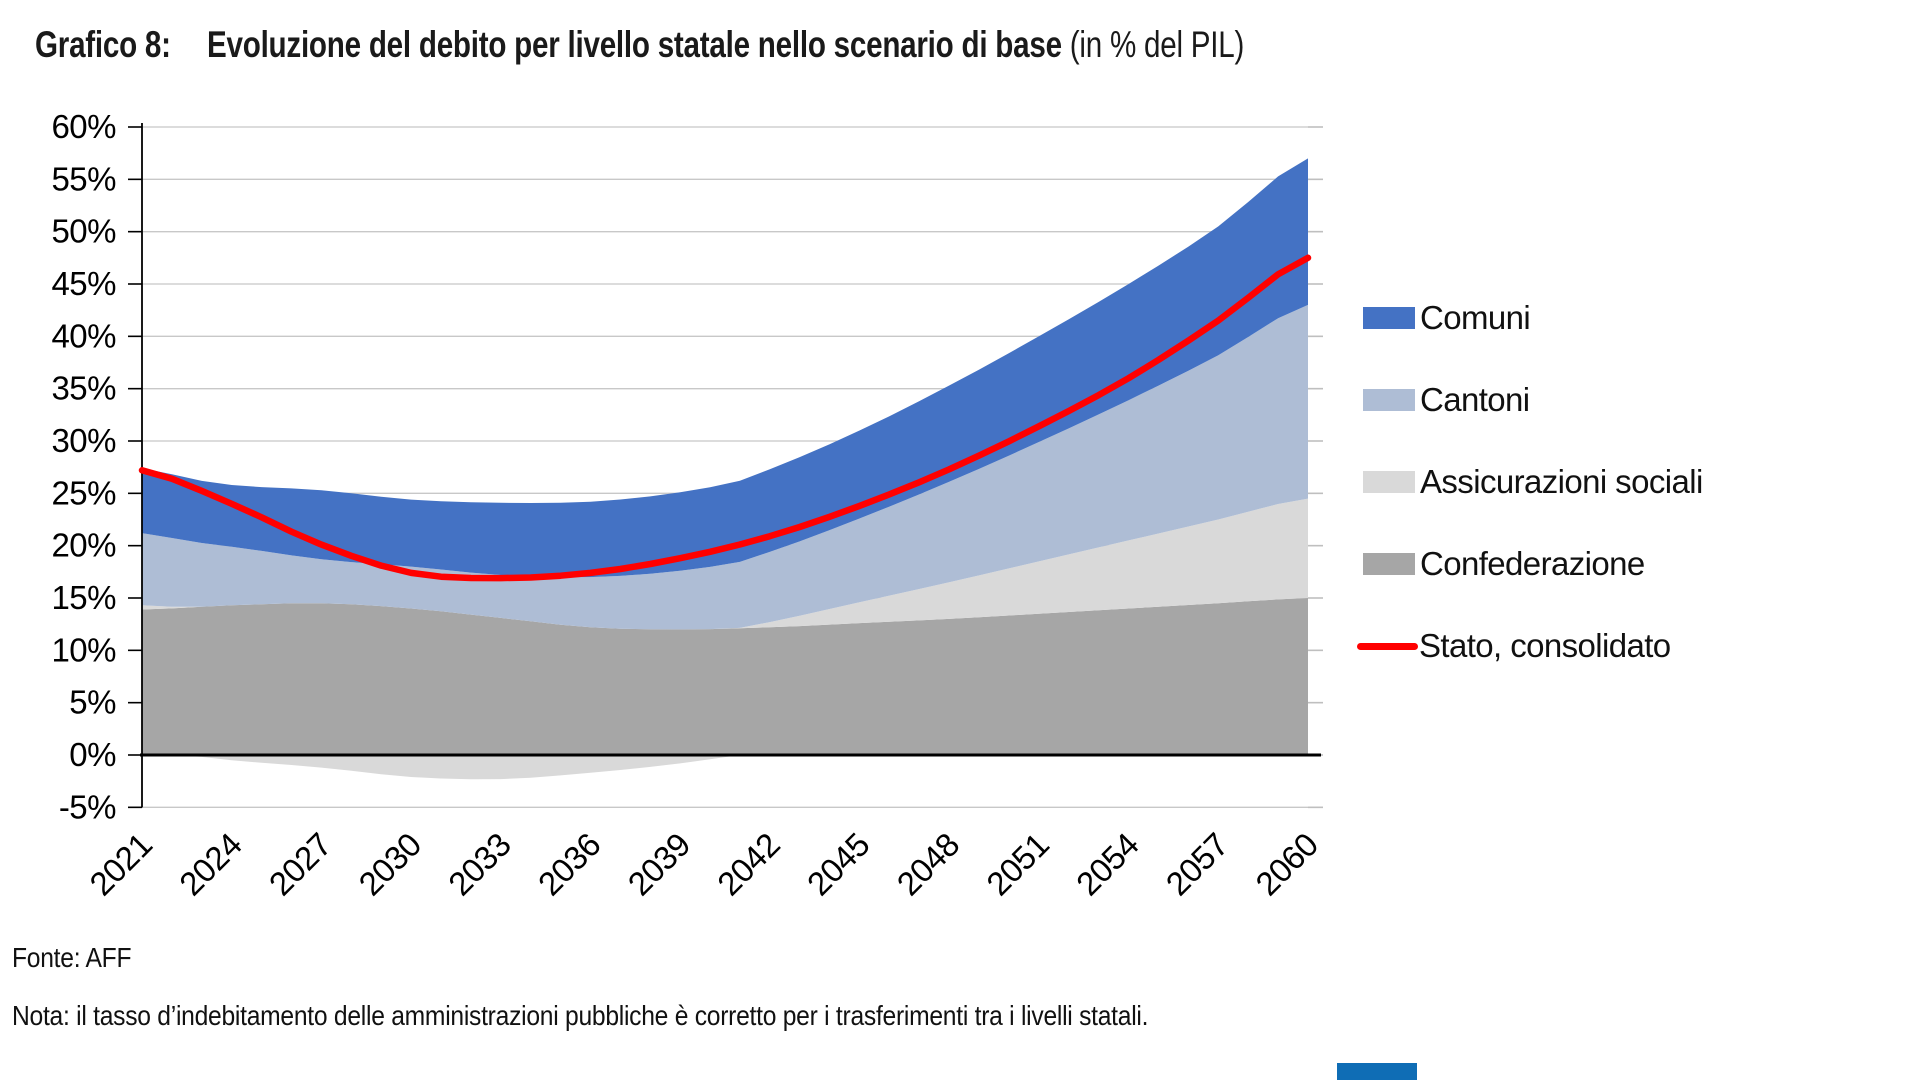  What do you see at coordinates (83, 126) in the screenshot?
I see `y-axis-tick-label: 60%` at bounding box center [83, 126].